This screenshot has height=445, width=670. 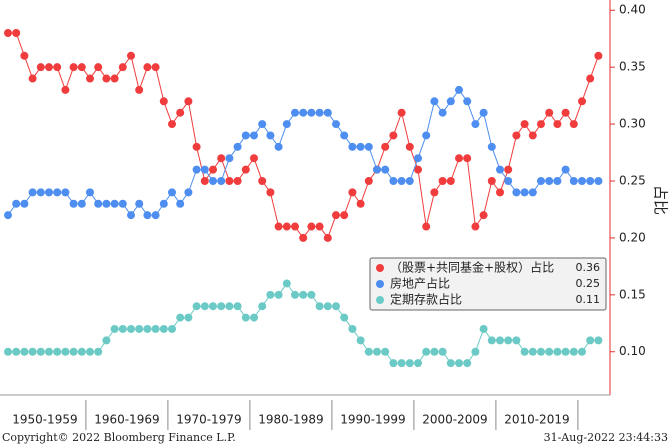 I want to click on y-tick-label: 0.35, so click(x=632, y=67).